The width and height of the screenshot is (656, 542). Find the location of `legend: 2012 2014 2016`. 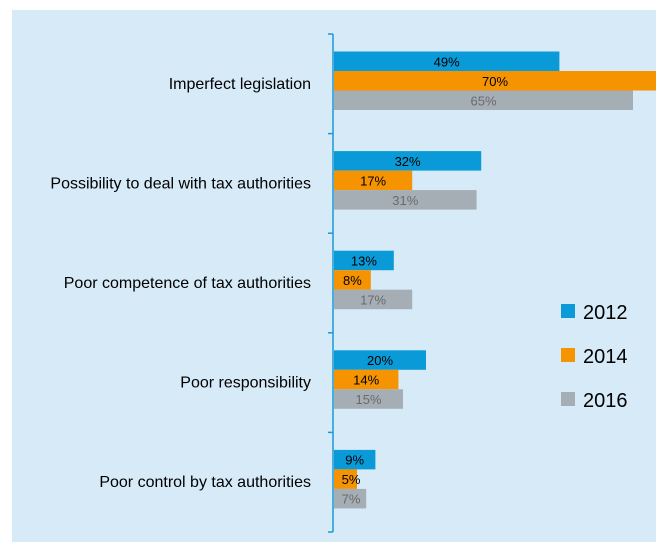

legend: 2012 2014 2016 is located at coordinates (594, 357).